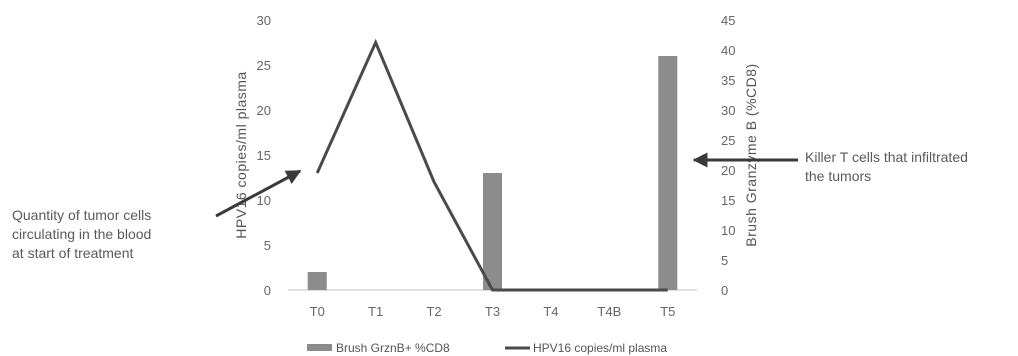 The height and width of the screenshot is (356, 1018). Describe the element at coordinates (886, 157) in the screenshot. I see `right-annotation-line: Killer T cells that infiltrated` at that location.